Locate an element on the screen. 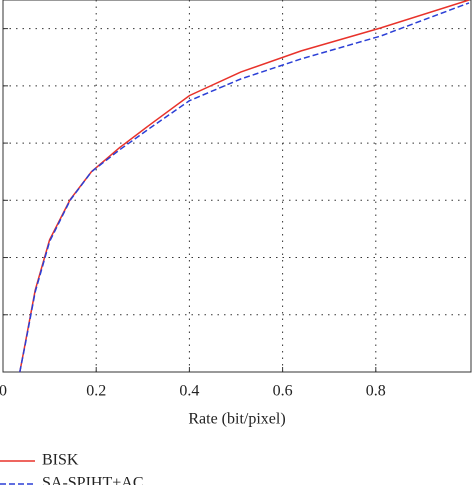  x-tick-label: 0 is located at coordinates (3, 391).